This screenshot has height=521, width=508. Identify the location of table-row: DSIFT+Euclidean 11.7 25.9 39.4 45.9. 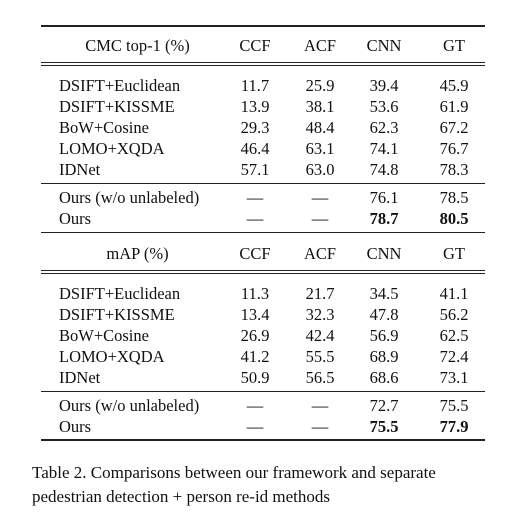
(254, 86).